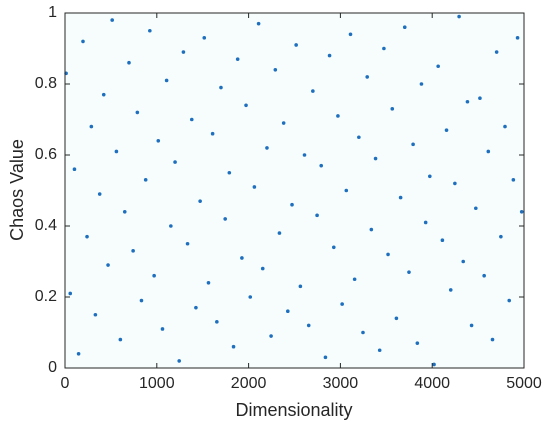 The image size is (550, 428). What do you see at coordinates (157, 383) in the screenshot?
I see `x-tick-label: 1000` at bounding box center [157, 383].